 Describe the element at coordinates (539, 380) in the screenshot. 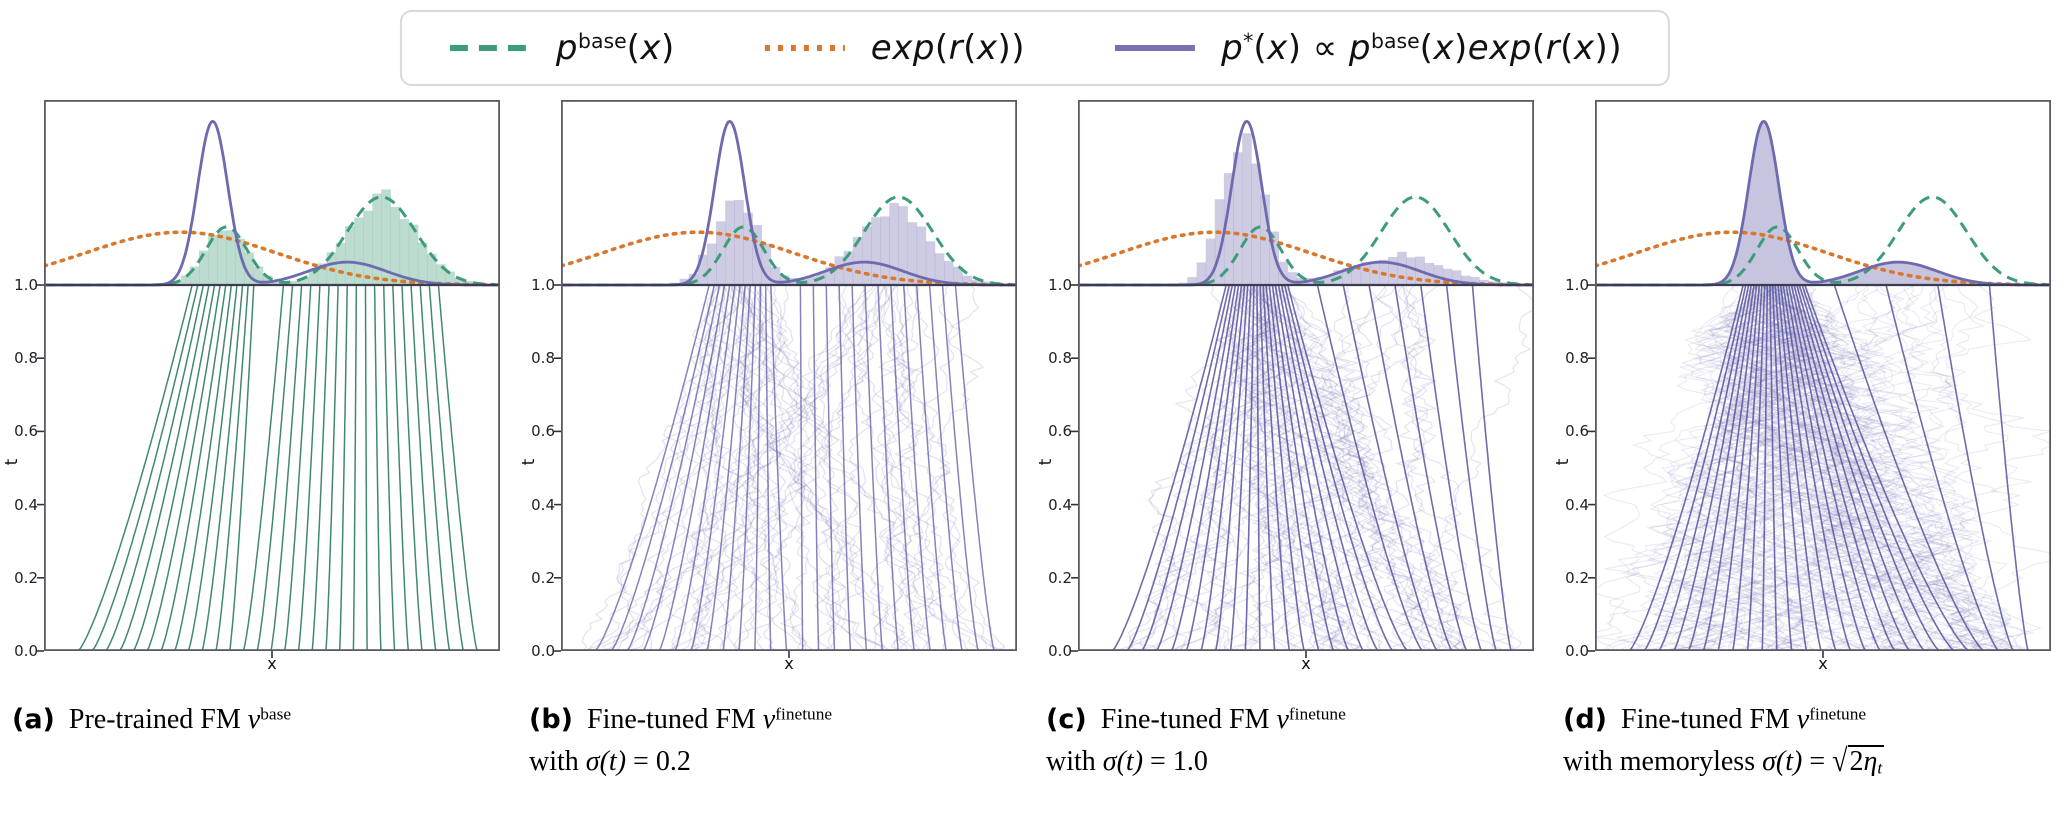

I see `panel-b-y-axis: 1.0 0.8 0.6 0.4 0.2 0.0 t` at that location.